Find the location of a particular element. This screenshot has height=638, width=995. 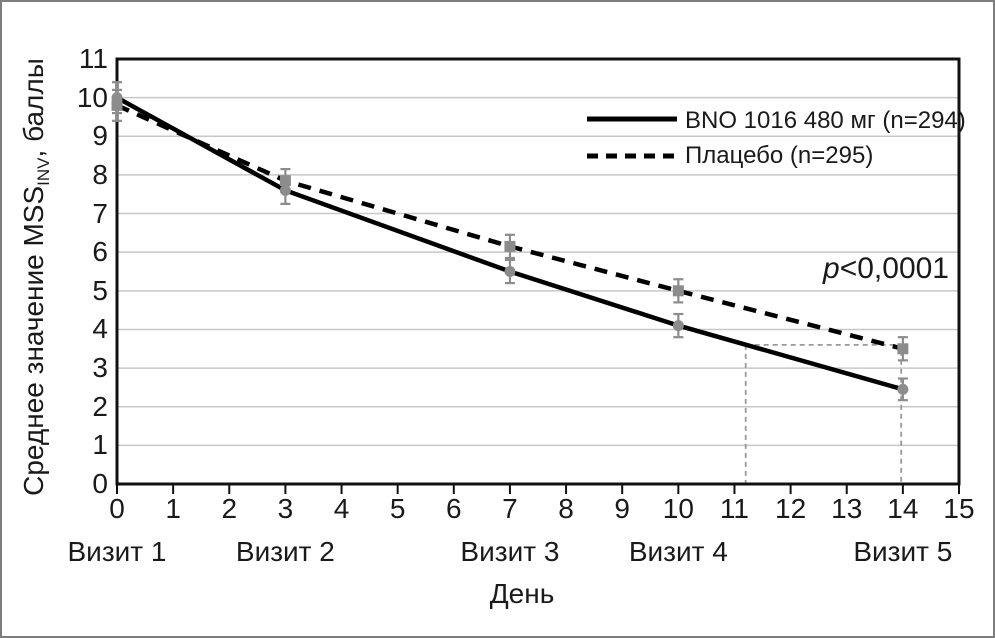

visit-label: Визит 3 is located at coordinates (510, 551).